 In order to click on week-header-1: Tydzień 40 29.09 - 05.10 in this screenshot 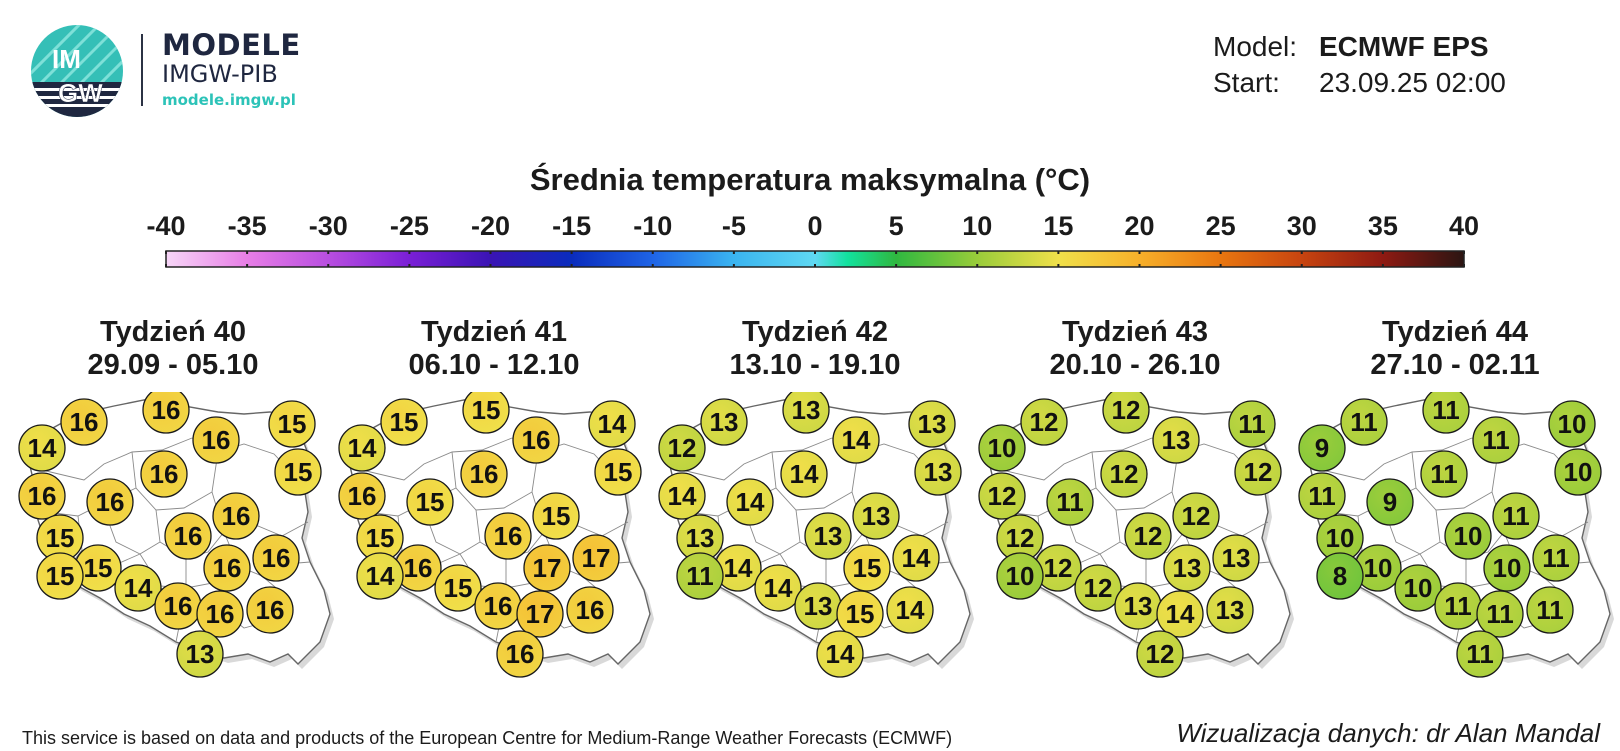, I will do `click(173, 349)`.